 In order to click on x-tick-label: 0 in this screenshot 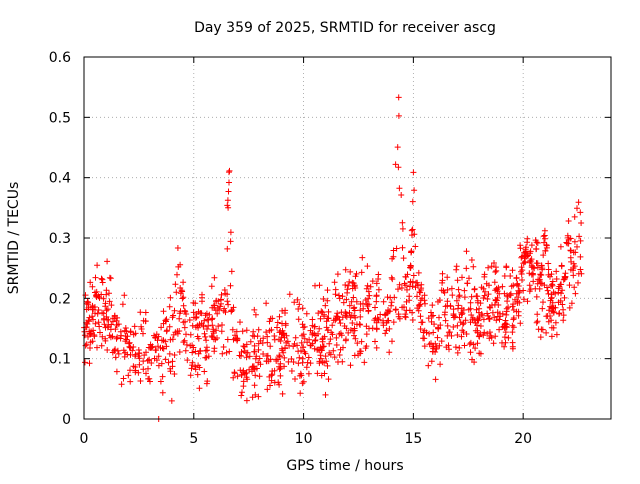, I will do `click(84, 439)`.